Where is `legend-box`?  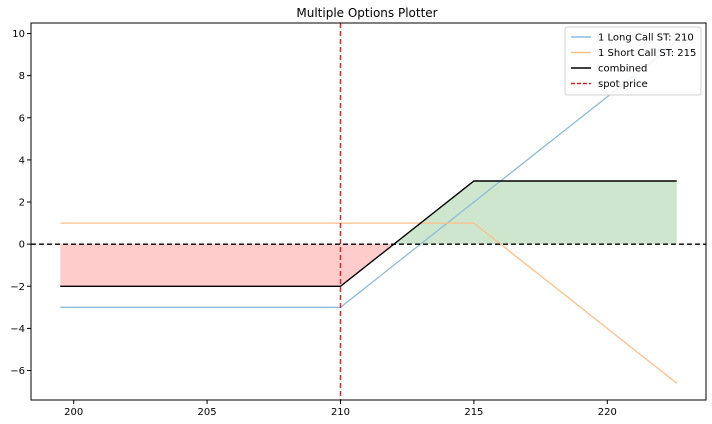
legend-box is located at coordinates (633, 61).